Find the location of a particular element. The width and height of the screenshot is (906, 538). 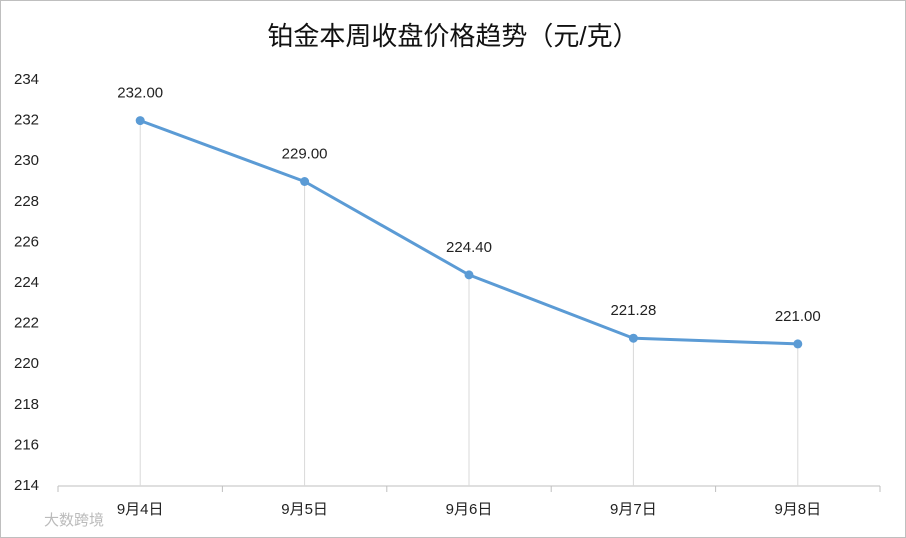

y-tick-label: 214 is located at coordinates (26, 485).